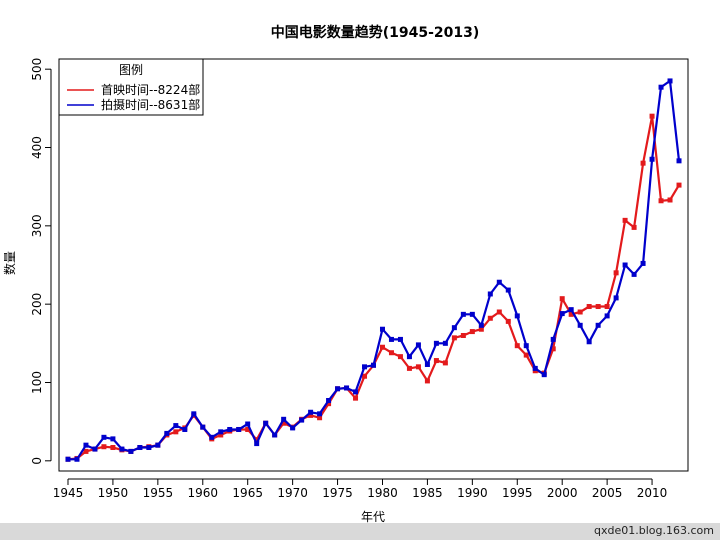 This screenshot has height=540, width=720. Describe the element at coordinates (9, 263) in the screenshot. I see `y-axis-label: 数量` at that location.